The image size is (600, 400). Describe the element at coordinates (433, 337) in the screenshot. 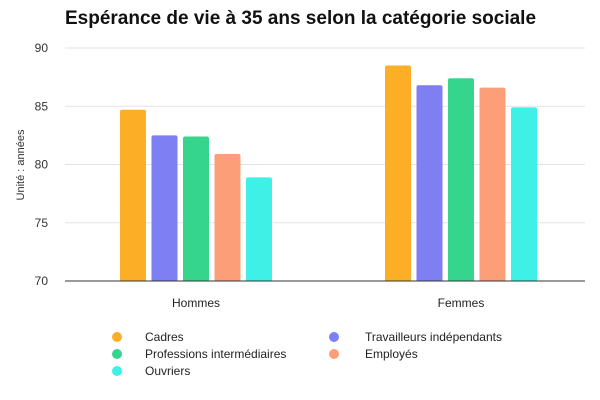

I see `legend-label: Travailleurs indépendants` at that location.